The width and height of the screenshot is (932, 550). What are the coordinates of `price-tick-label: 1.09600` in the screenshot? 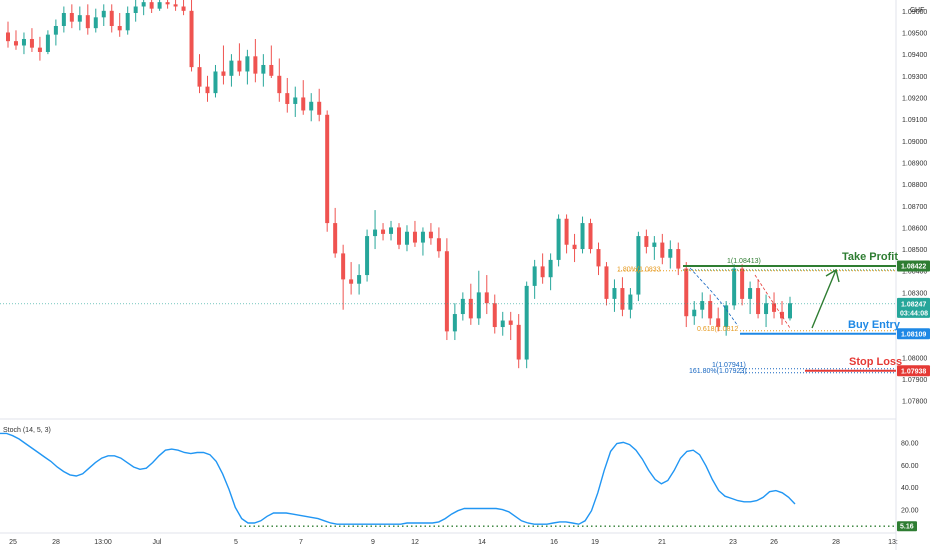 It's located at (914, 12).